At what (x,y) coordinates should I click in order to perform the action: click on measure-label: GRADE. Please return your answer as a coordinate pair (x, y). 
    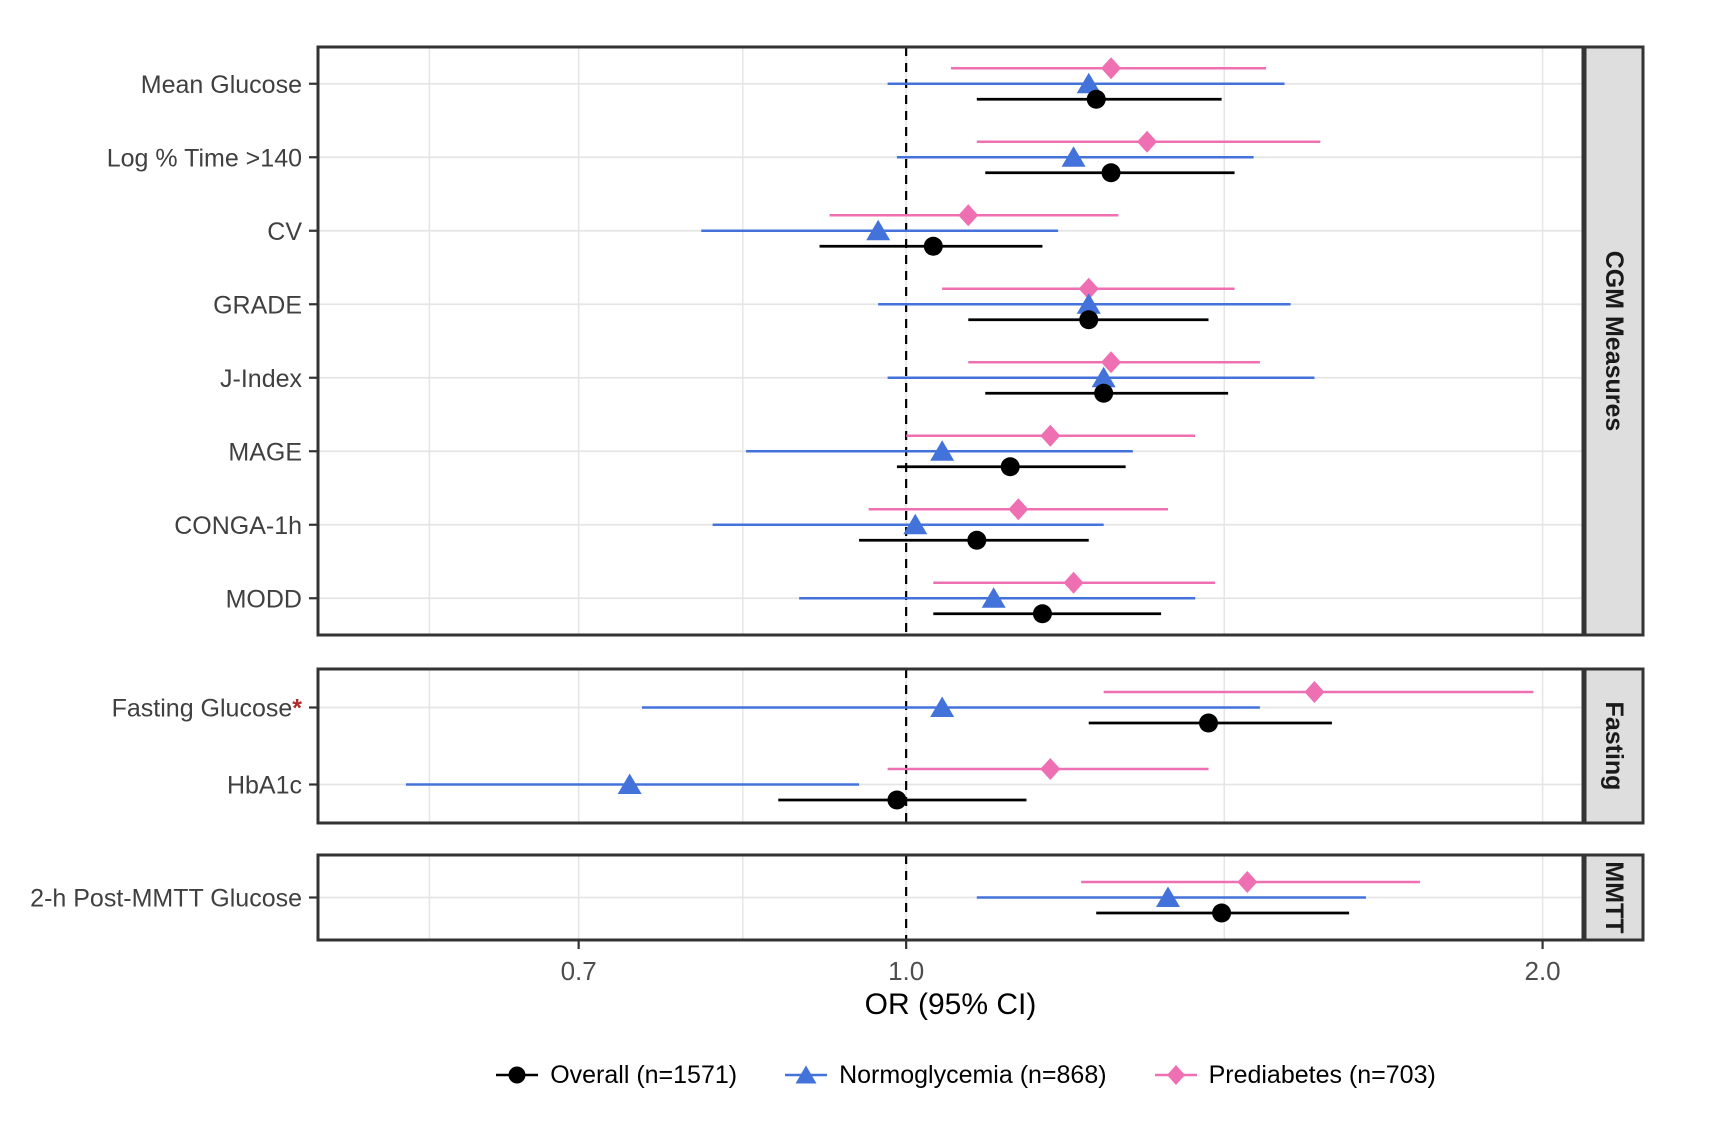
    Looking at the image, I should click on (257, 305).